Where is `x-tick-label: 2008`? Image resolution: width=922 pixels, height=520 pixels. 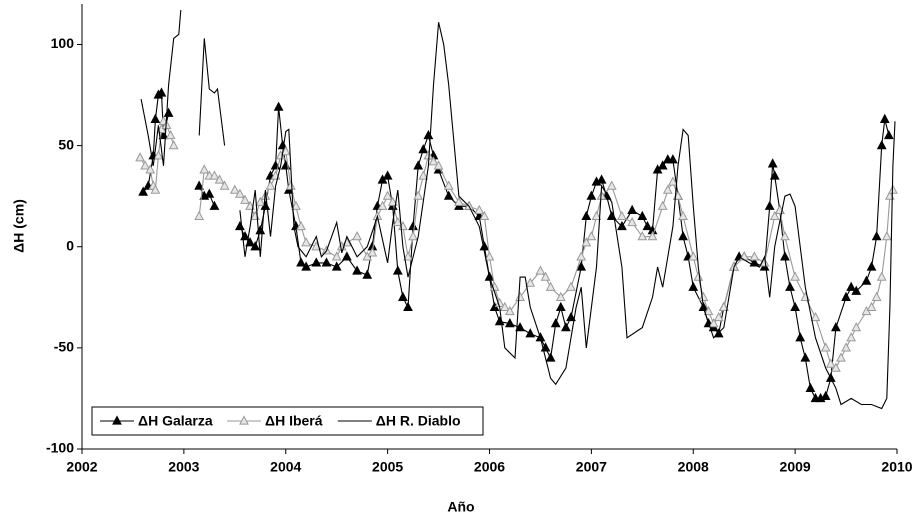 x-tick-label: 2008 is located at coordinates (693, 467).